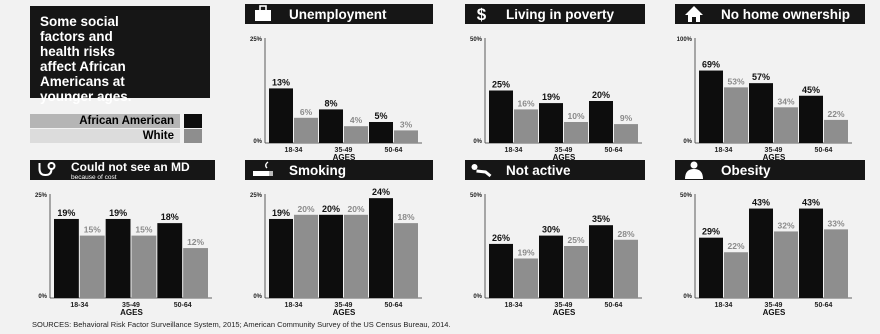 The height and width of the screenshot is (334, 880). I want to click on data-label: 15%, so click(92, 230).